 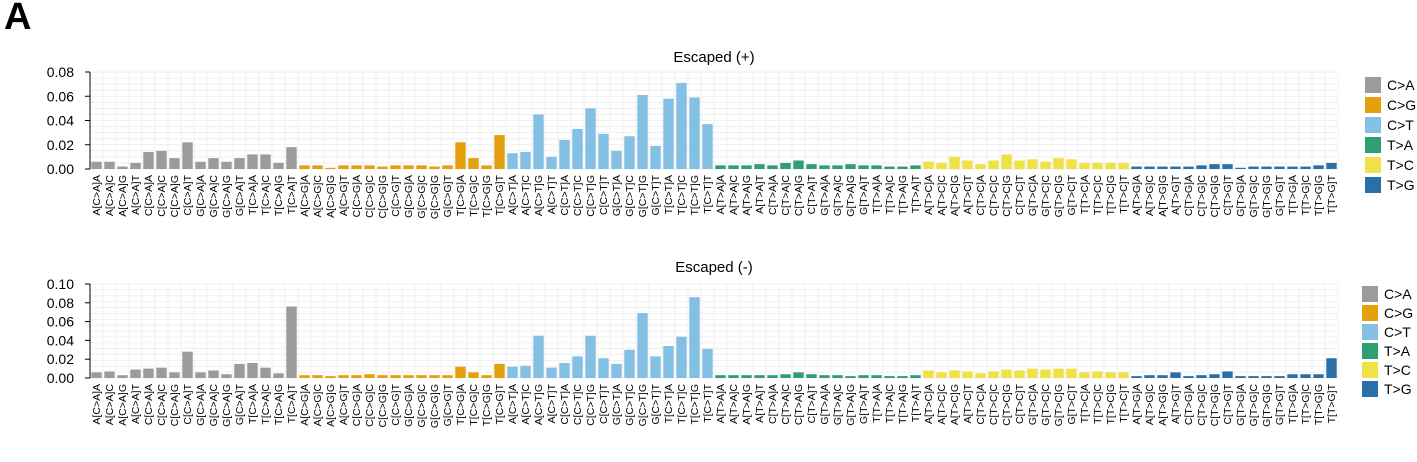 I want to click on x-tick-label: G[T>C]A, so click(x=1033, y=195).